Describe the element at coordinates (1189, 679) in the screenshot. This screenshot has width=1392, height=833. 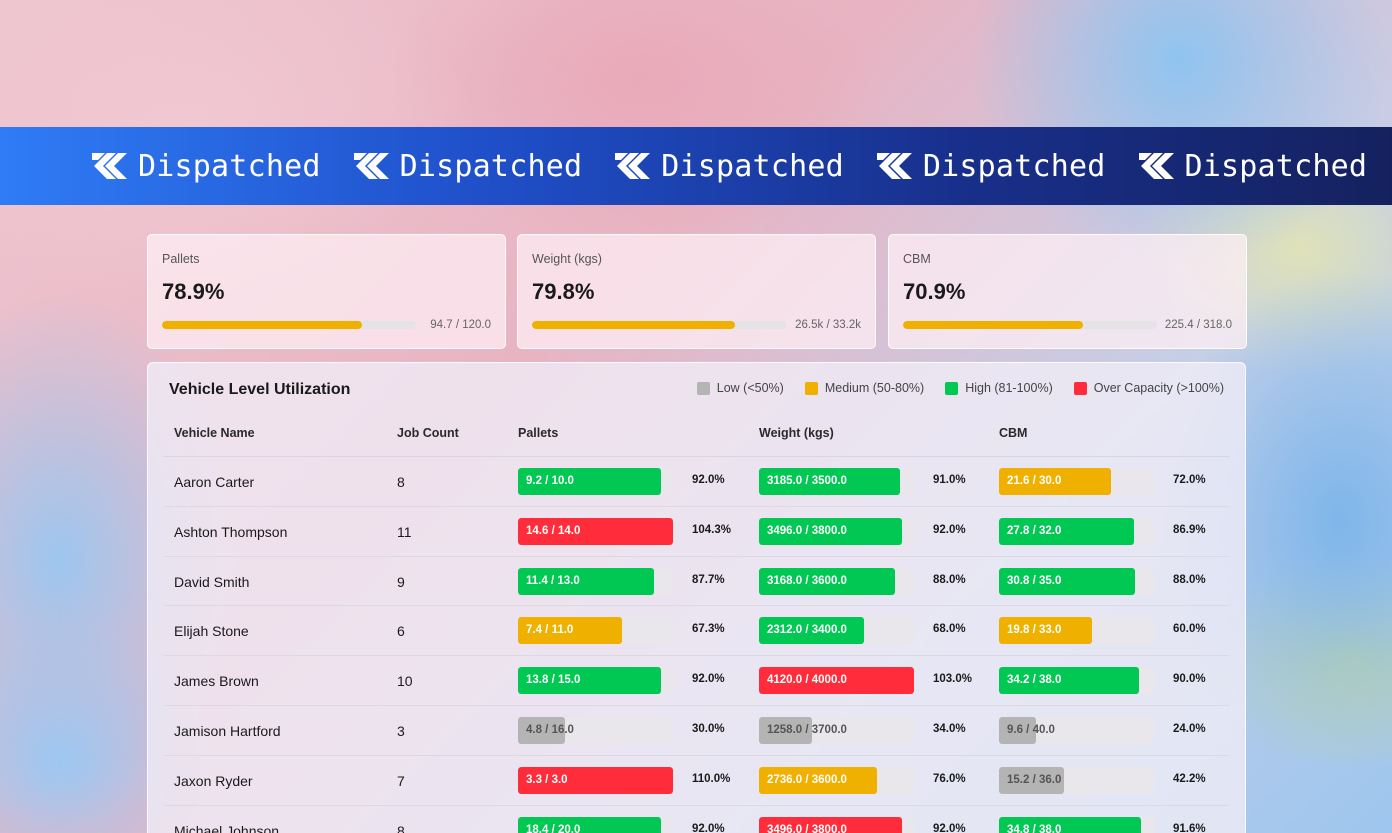
I see `cbm-utilization-percent: 90.0%` at that location.